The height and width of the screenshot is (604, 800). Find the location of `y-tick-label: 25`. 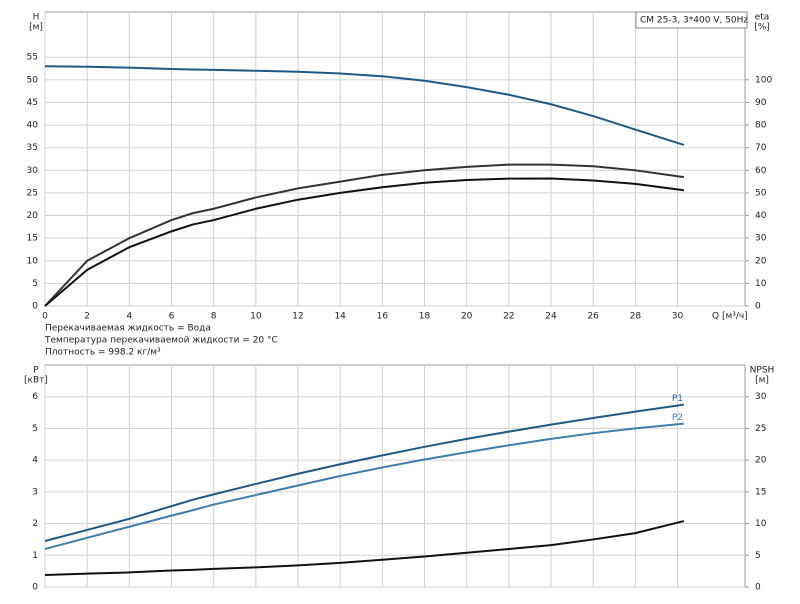

y-tick-label: 25 is located at coordinates (32, 193).